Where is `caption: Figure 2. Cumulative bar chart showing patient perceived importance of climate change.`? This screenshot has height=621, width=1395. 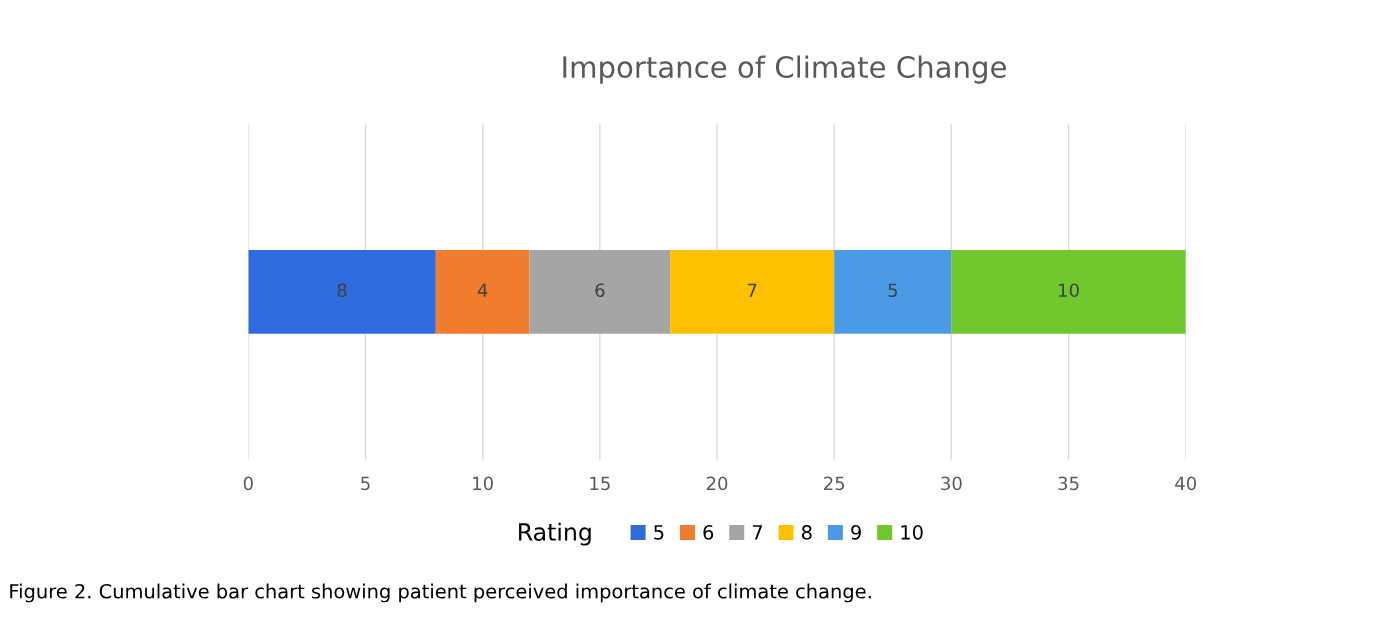 caption: Figure 2. Cumulative bar chart showing patient perceived importance of climate change. is located at coordinates (440, 593).